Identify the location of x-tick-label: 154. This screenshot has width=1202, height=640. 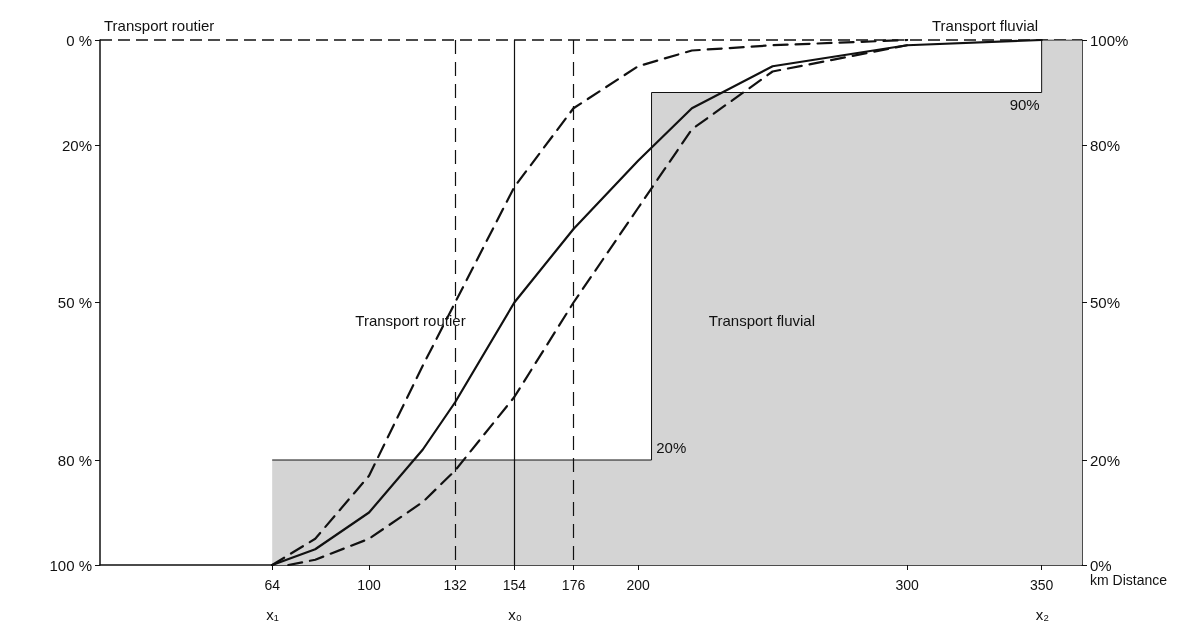
(514, 585).